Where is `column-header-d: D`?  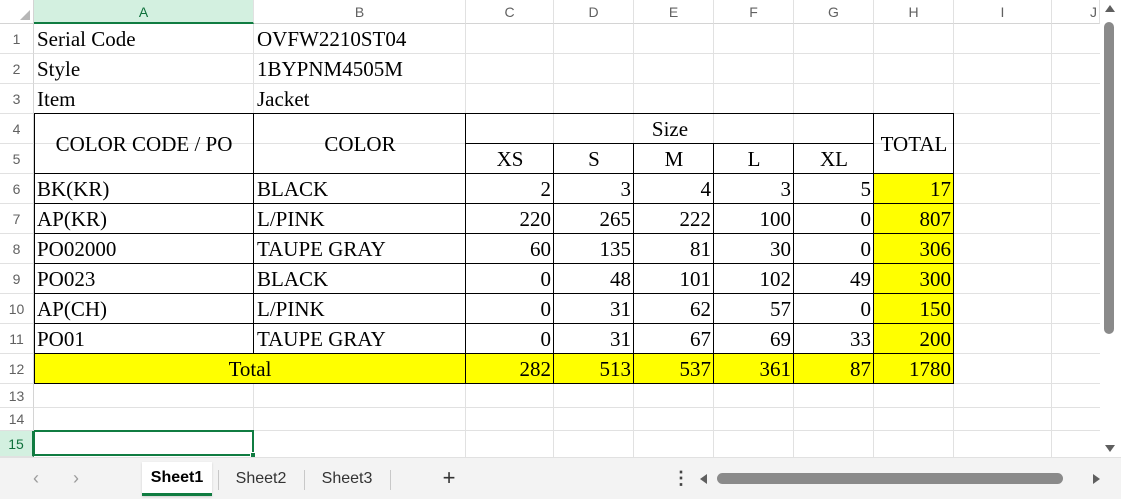
column-header-d: D is located at coordinates (594, 12).